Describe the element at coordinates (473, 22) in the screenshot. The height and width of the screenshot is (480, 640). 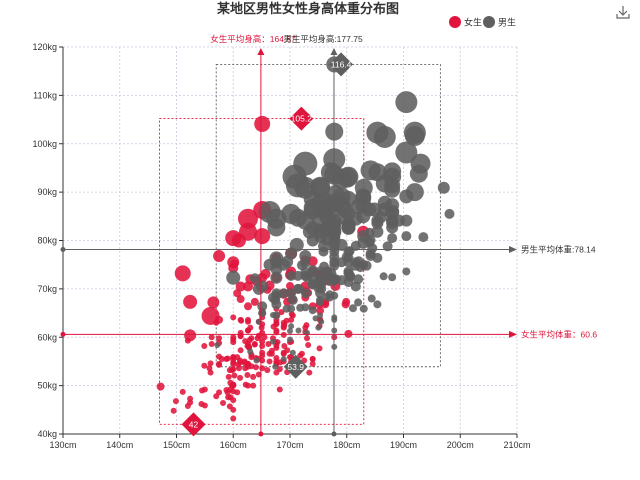
I see `legend-label-female: 女生` at that location.